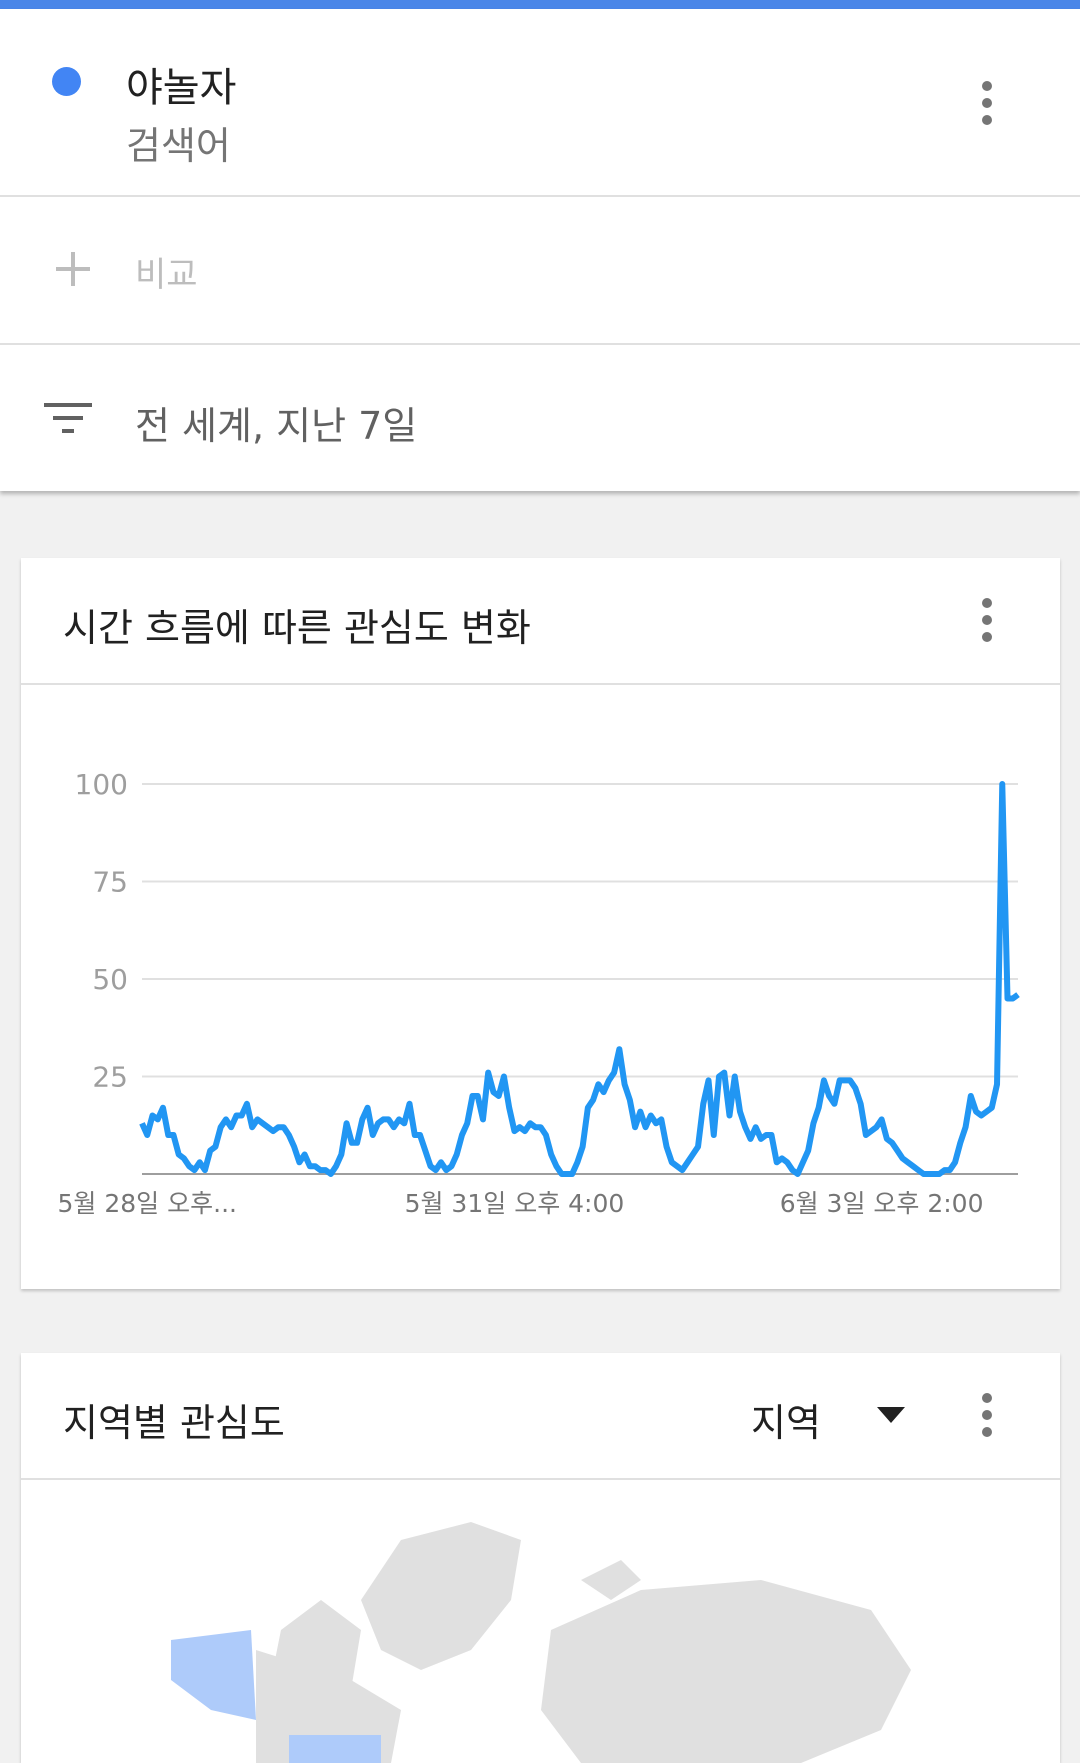 The width and height of the screenshot is (1080, 1763). What do you see at coordinates (181, 88) in the screenshot?
I see `term: 야놀자` at bounding box center [181, 88].